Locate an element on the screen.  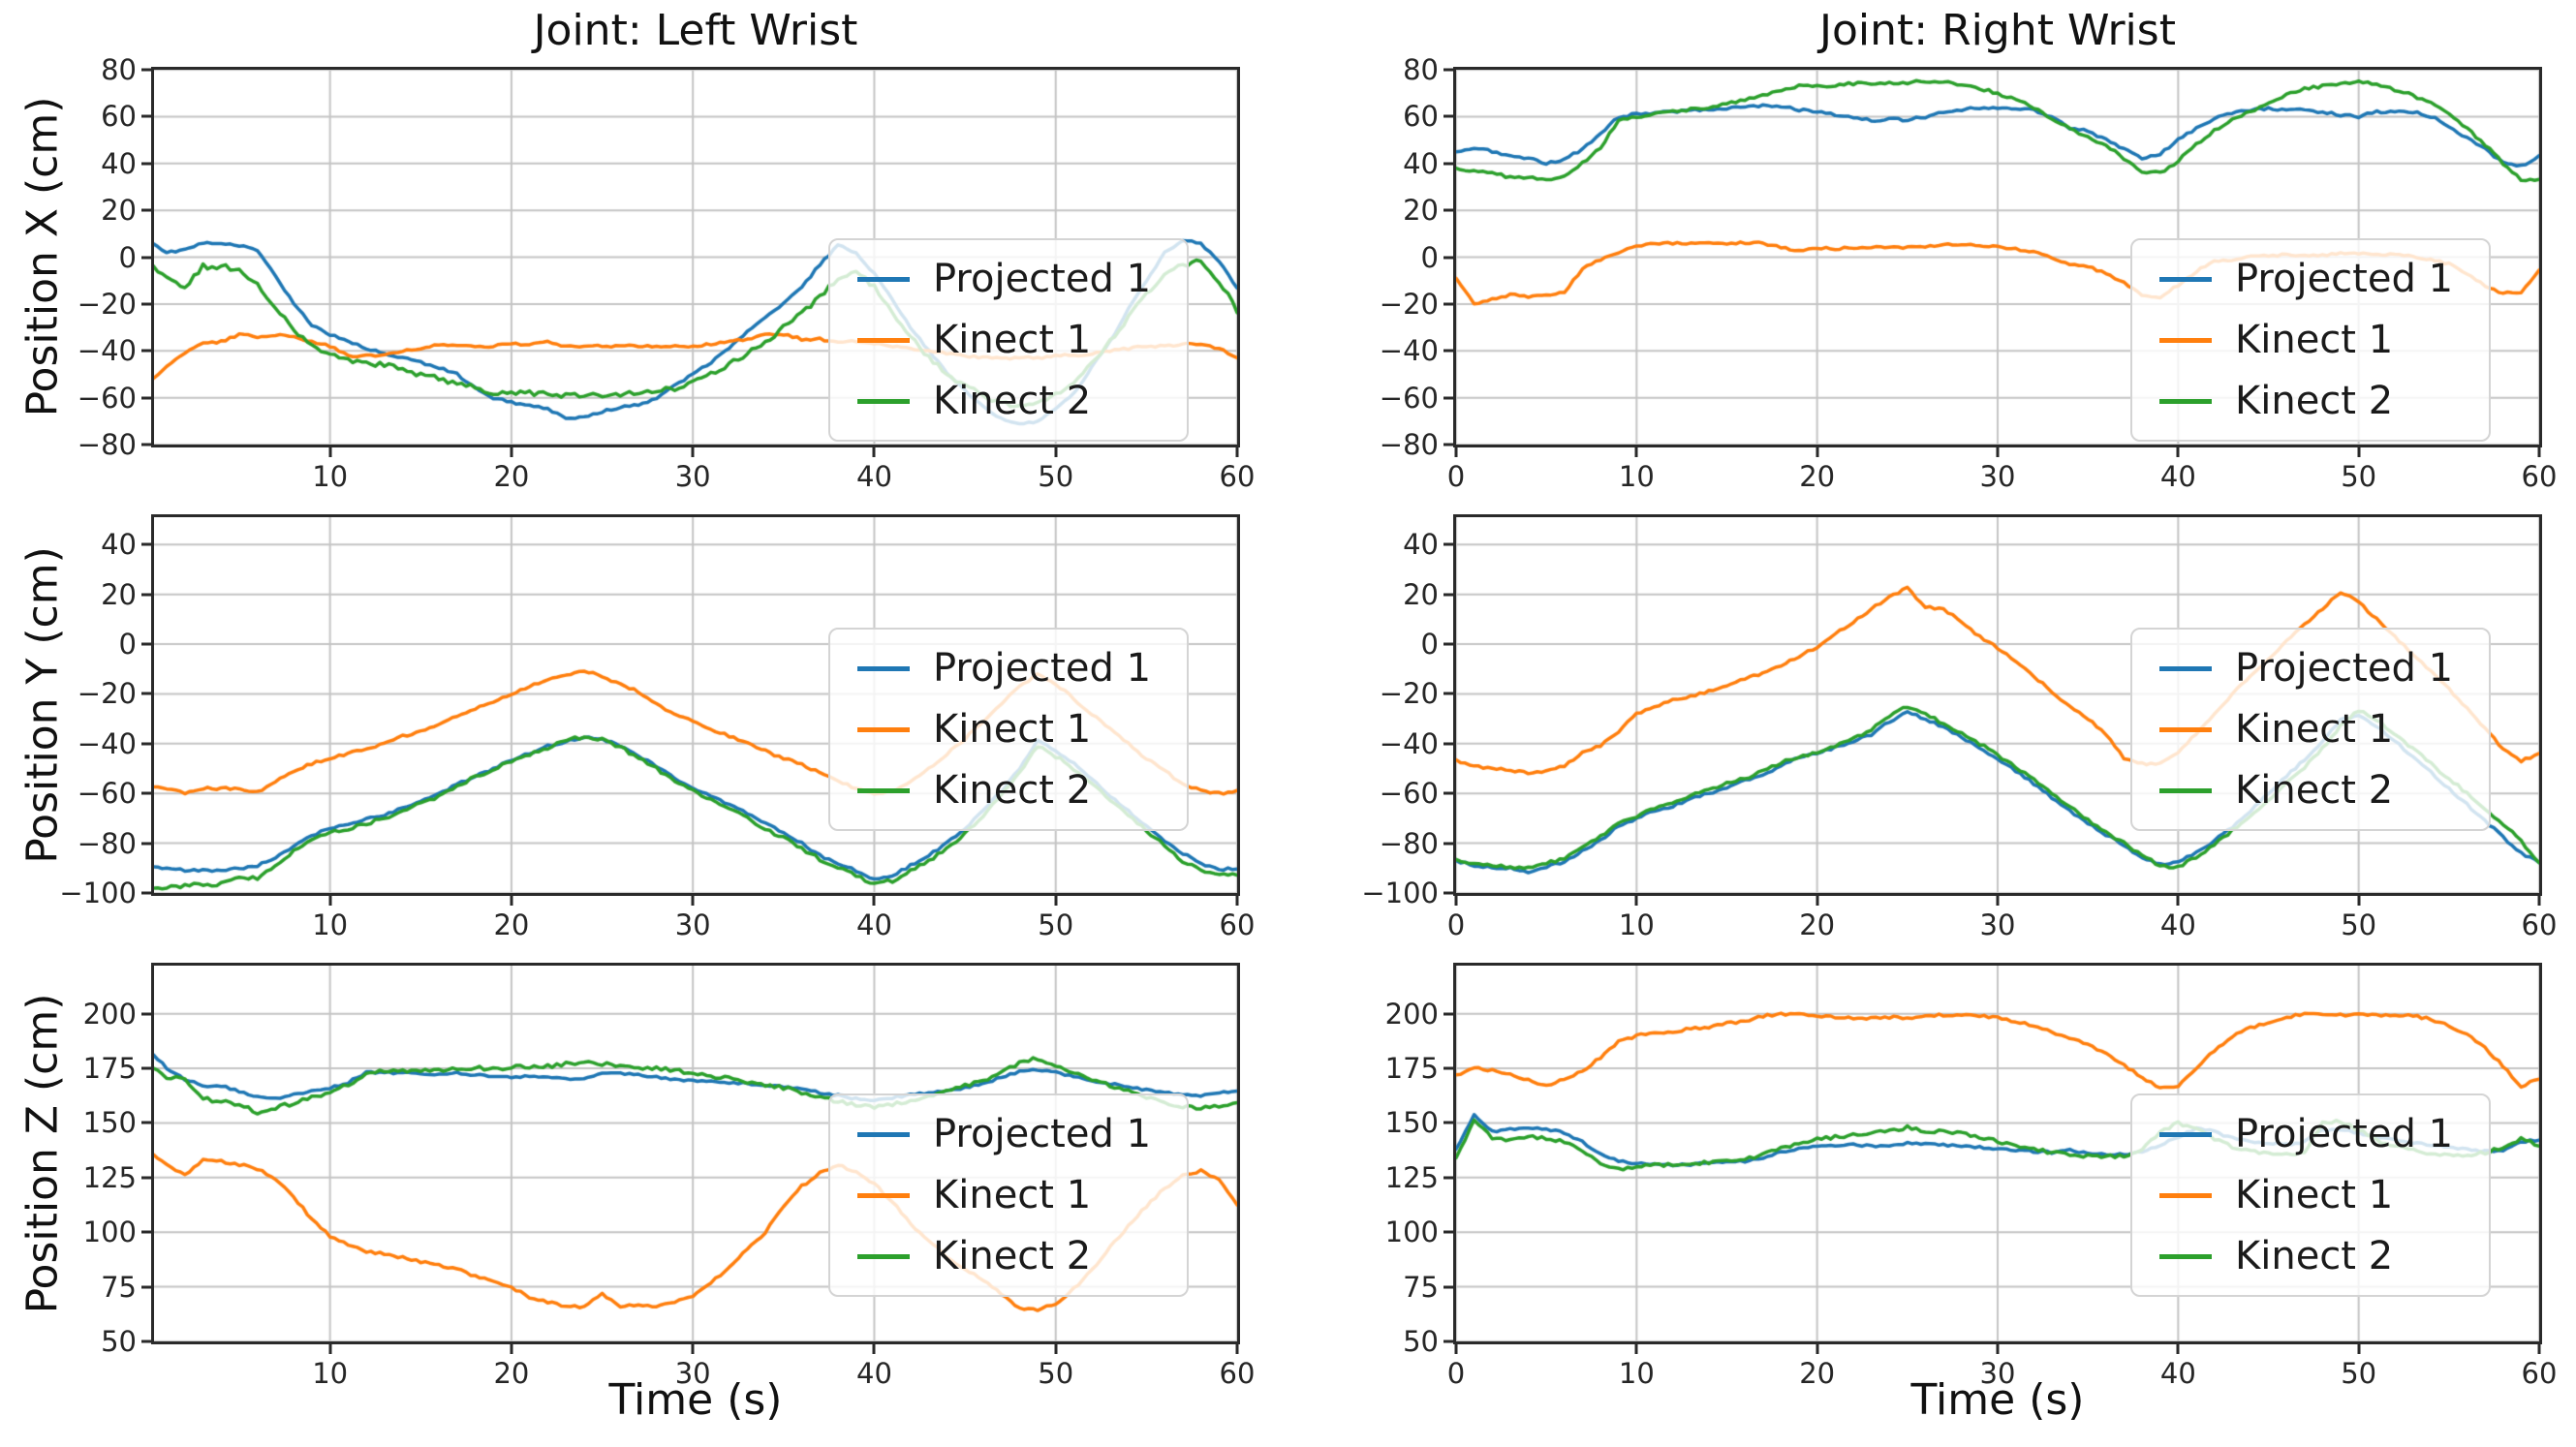
y-tick-label: 125 is located at coordinates (1411, 1177).